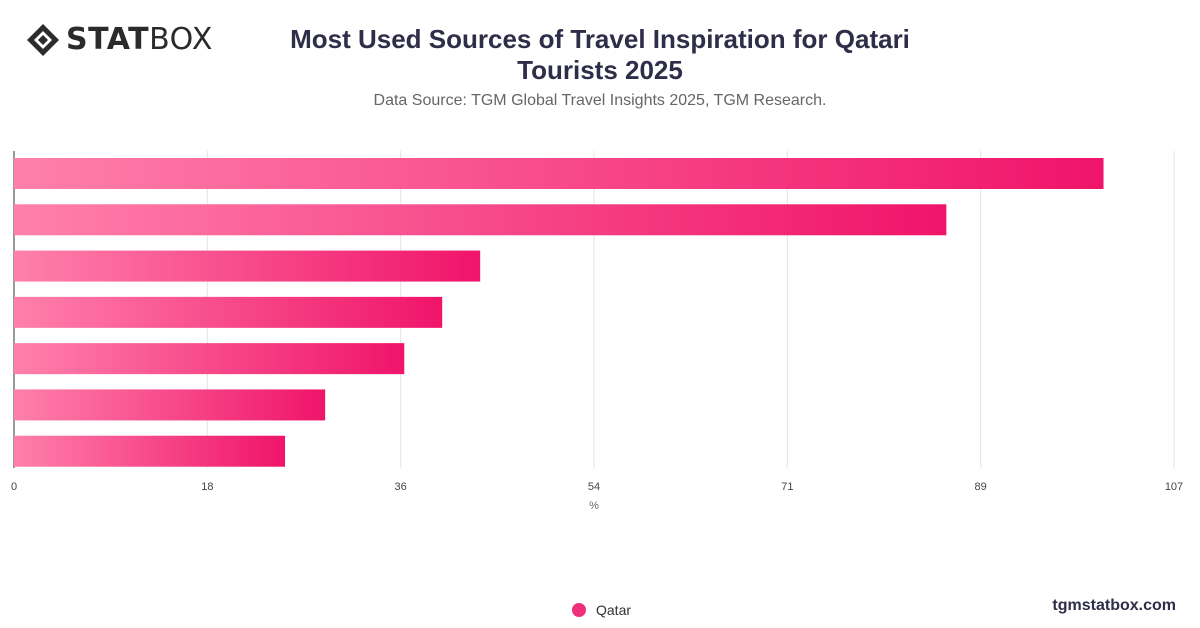  Describe the element at coordinates (43, 40) in the screenshot. I see `diamond-logo-icon` at that location.